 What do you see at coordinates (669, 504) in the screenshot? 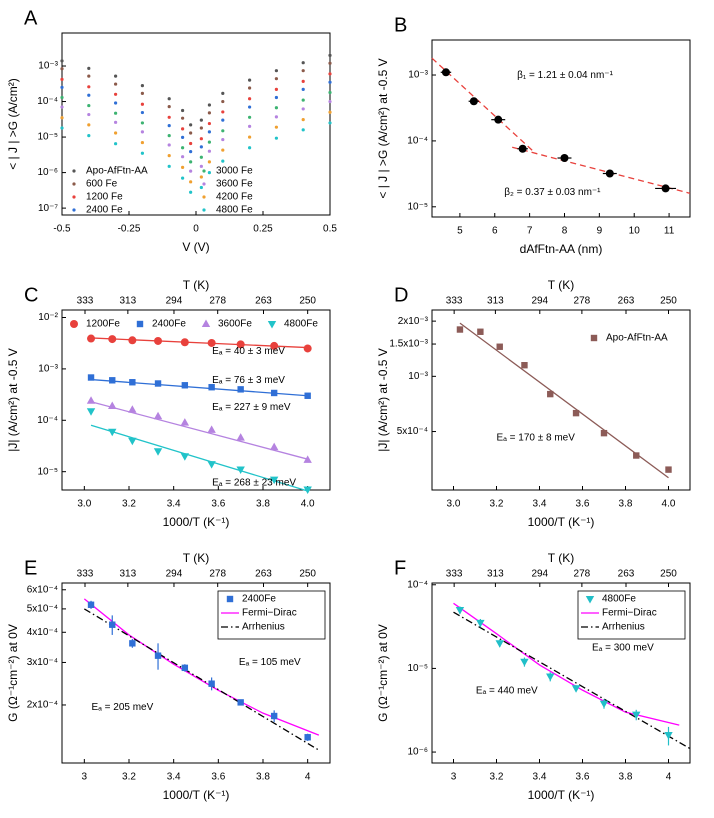
I see `x-tick-label: 4.0` at bounding box center [669, 504].